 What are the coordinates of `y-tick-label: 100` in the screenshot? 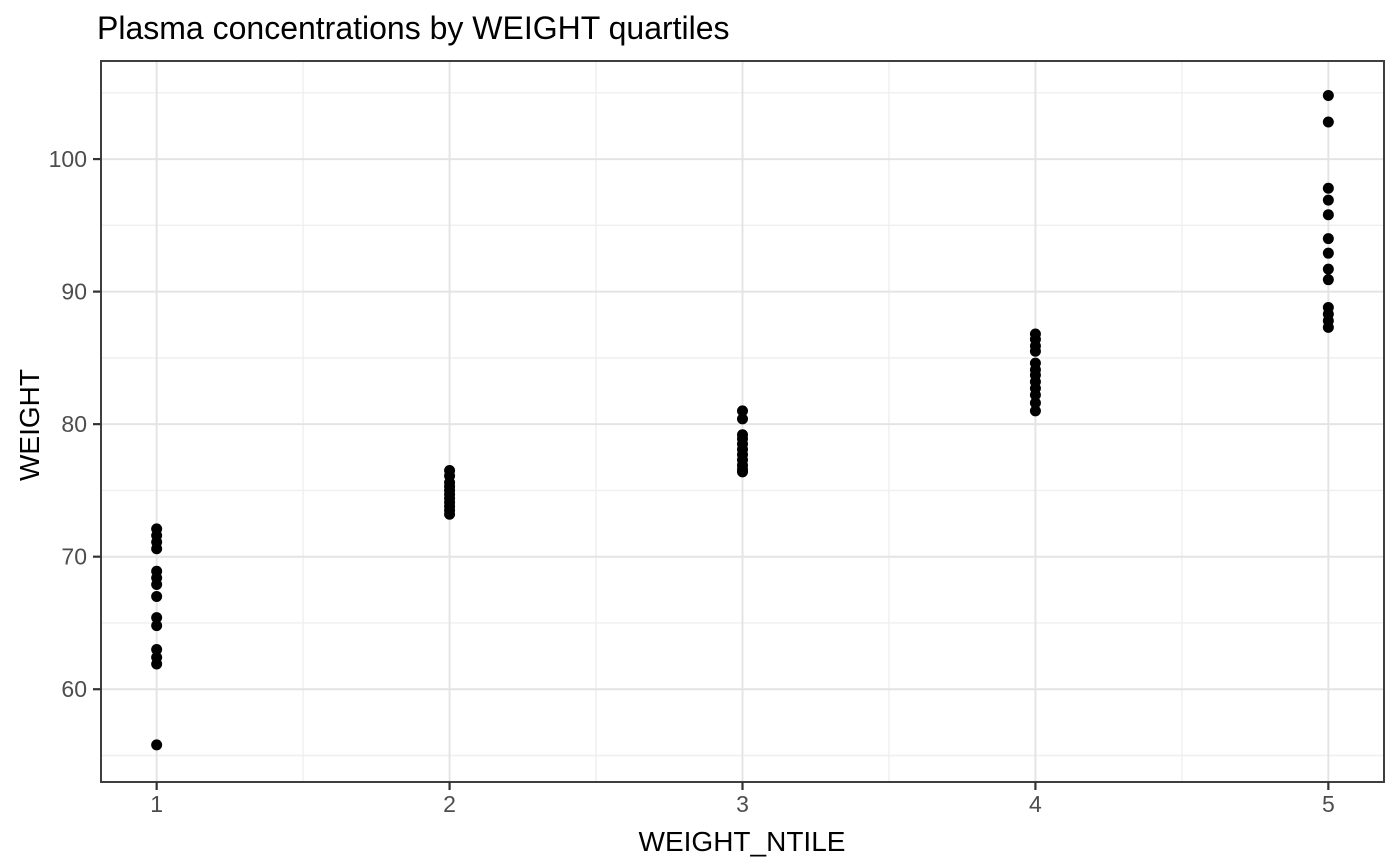 It's located at (68, 159).